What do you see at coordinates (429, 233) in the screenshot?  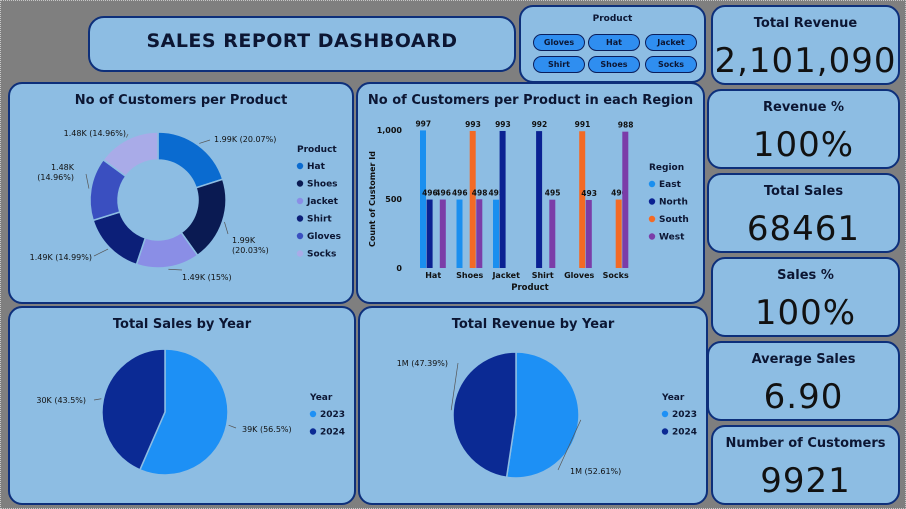 I see `bar-hat-north` at bounding box center [429, 233].